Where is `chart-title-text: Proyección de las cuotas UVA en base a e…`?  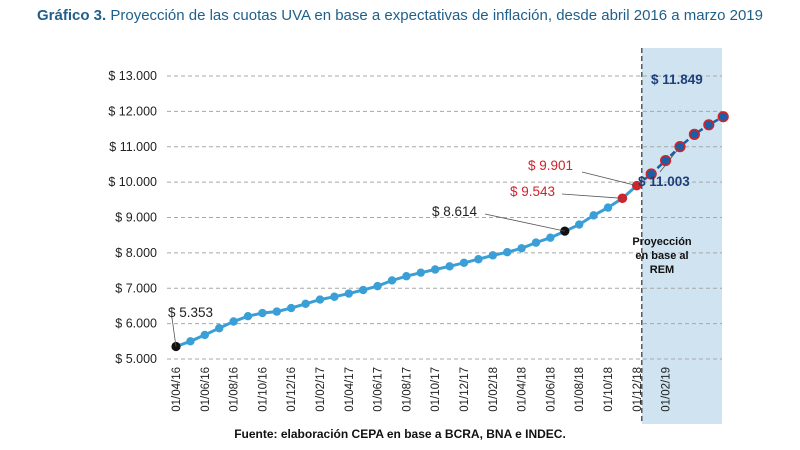 chart-title-text: Proyección de las cuotas UVA en base a e… is located at coordinates (434, 15).